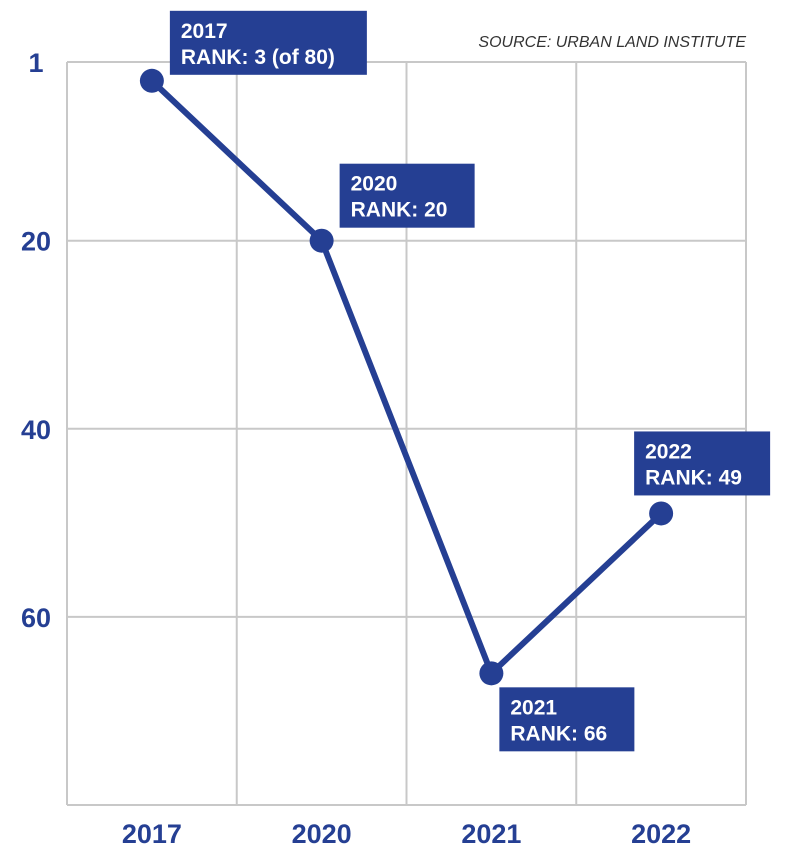 This screenshot has width=800, height=858. What do you see at coordinates (36, 242) in the screenshot?
I see `y-tick-label: 20` at bounding box center [36, 242].